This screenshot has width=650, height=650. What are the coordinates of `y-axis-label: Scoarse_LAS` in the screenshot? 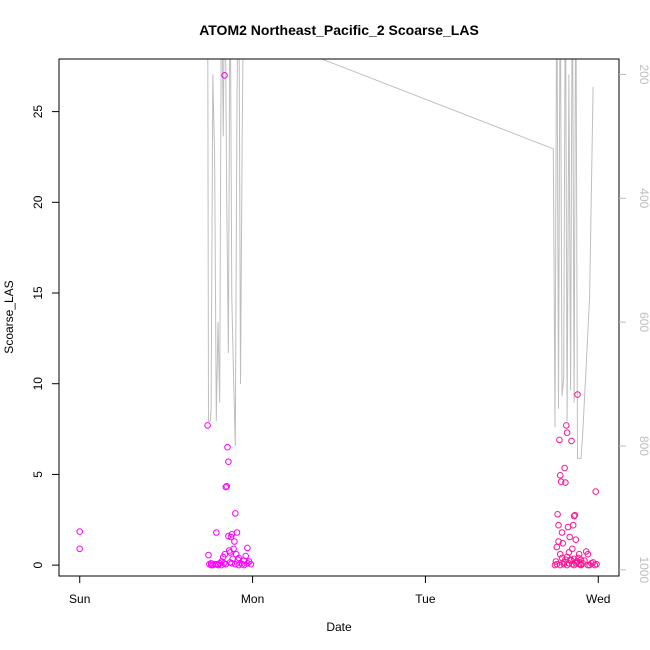 It's located at (9, 316).